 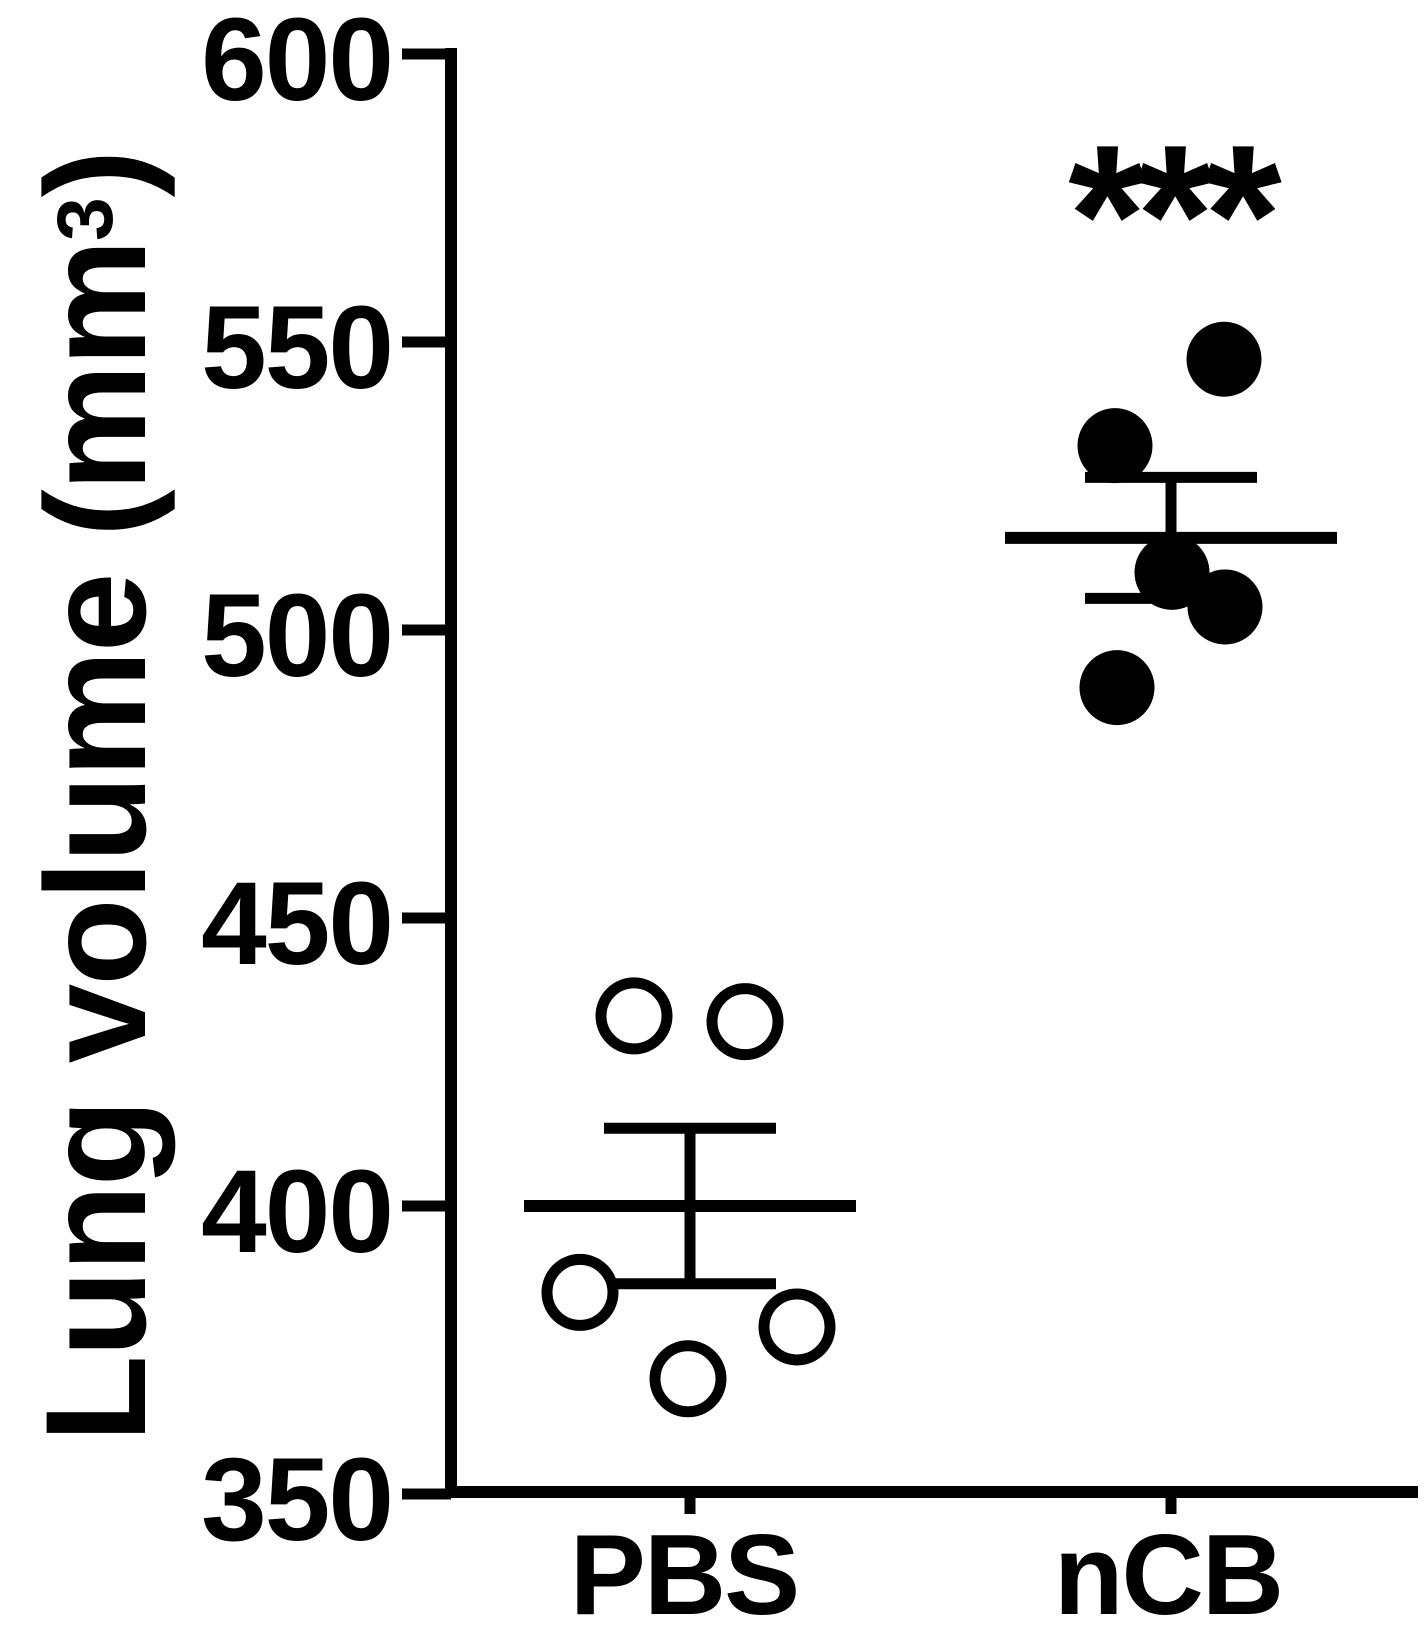 I want to click on x-axis-label-pbs: PBS, so click(x=684, y=1575).